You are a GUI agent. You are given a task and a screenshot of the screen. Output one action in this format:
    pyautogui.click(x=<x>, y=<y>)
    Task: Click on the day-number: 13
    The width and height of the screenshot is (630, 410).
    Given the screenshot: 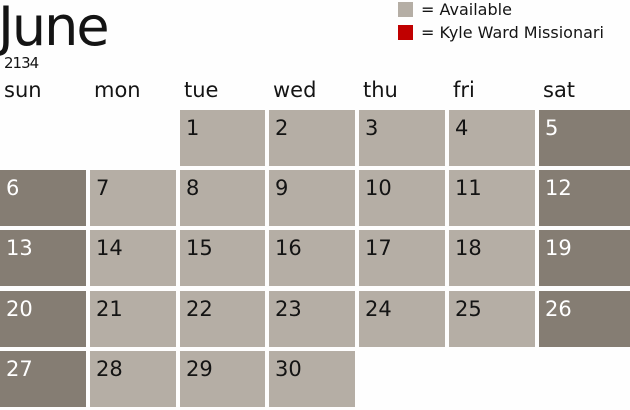 What is the action you would take?
    pyautogui.click(x=19, y=248)
    